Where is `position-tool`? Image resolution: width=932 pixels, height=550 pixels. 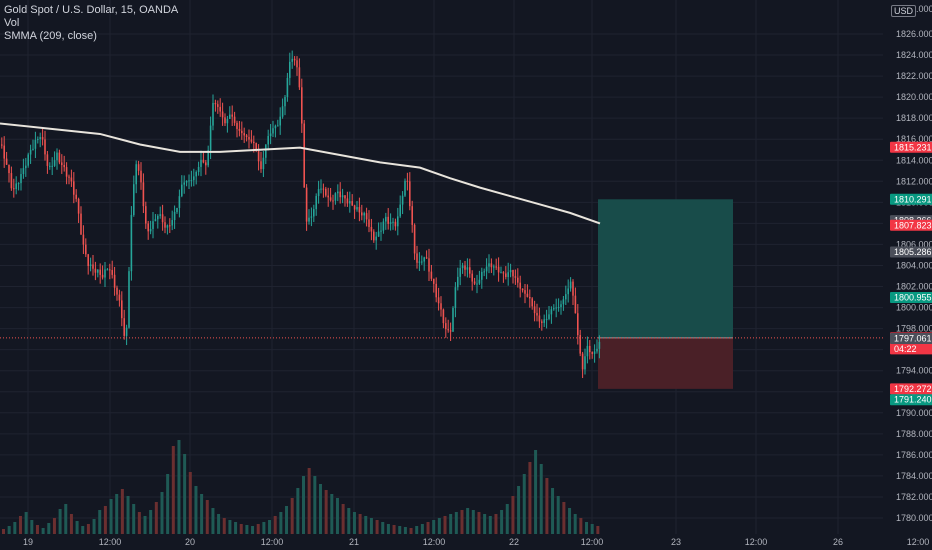
position-tool is located at coordinates (665, 294).